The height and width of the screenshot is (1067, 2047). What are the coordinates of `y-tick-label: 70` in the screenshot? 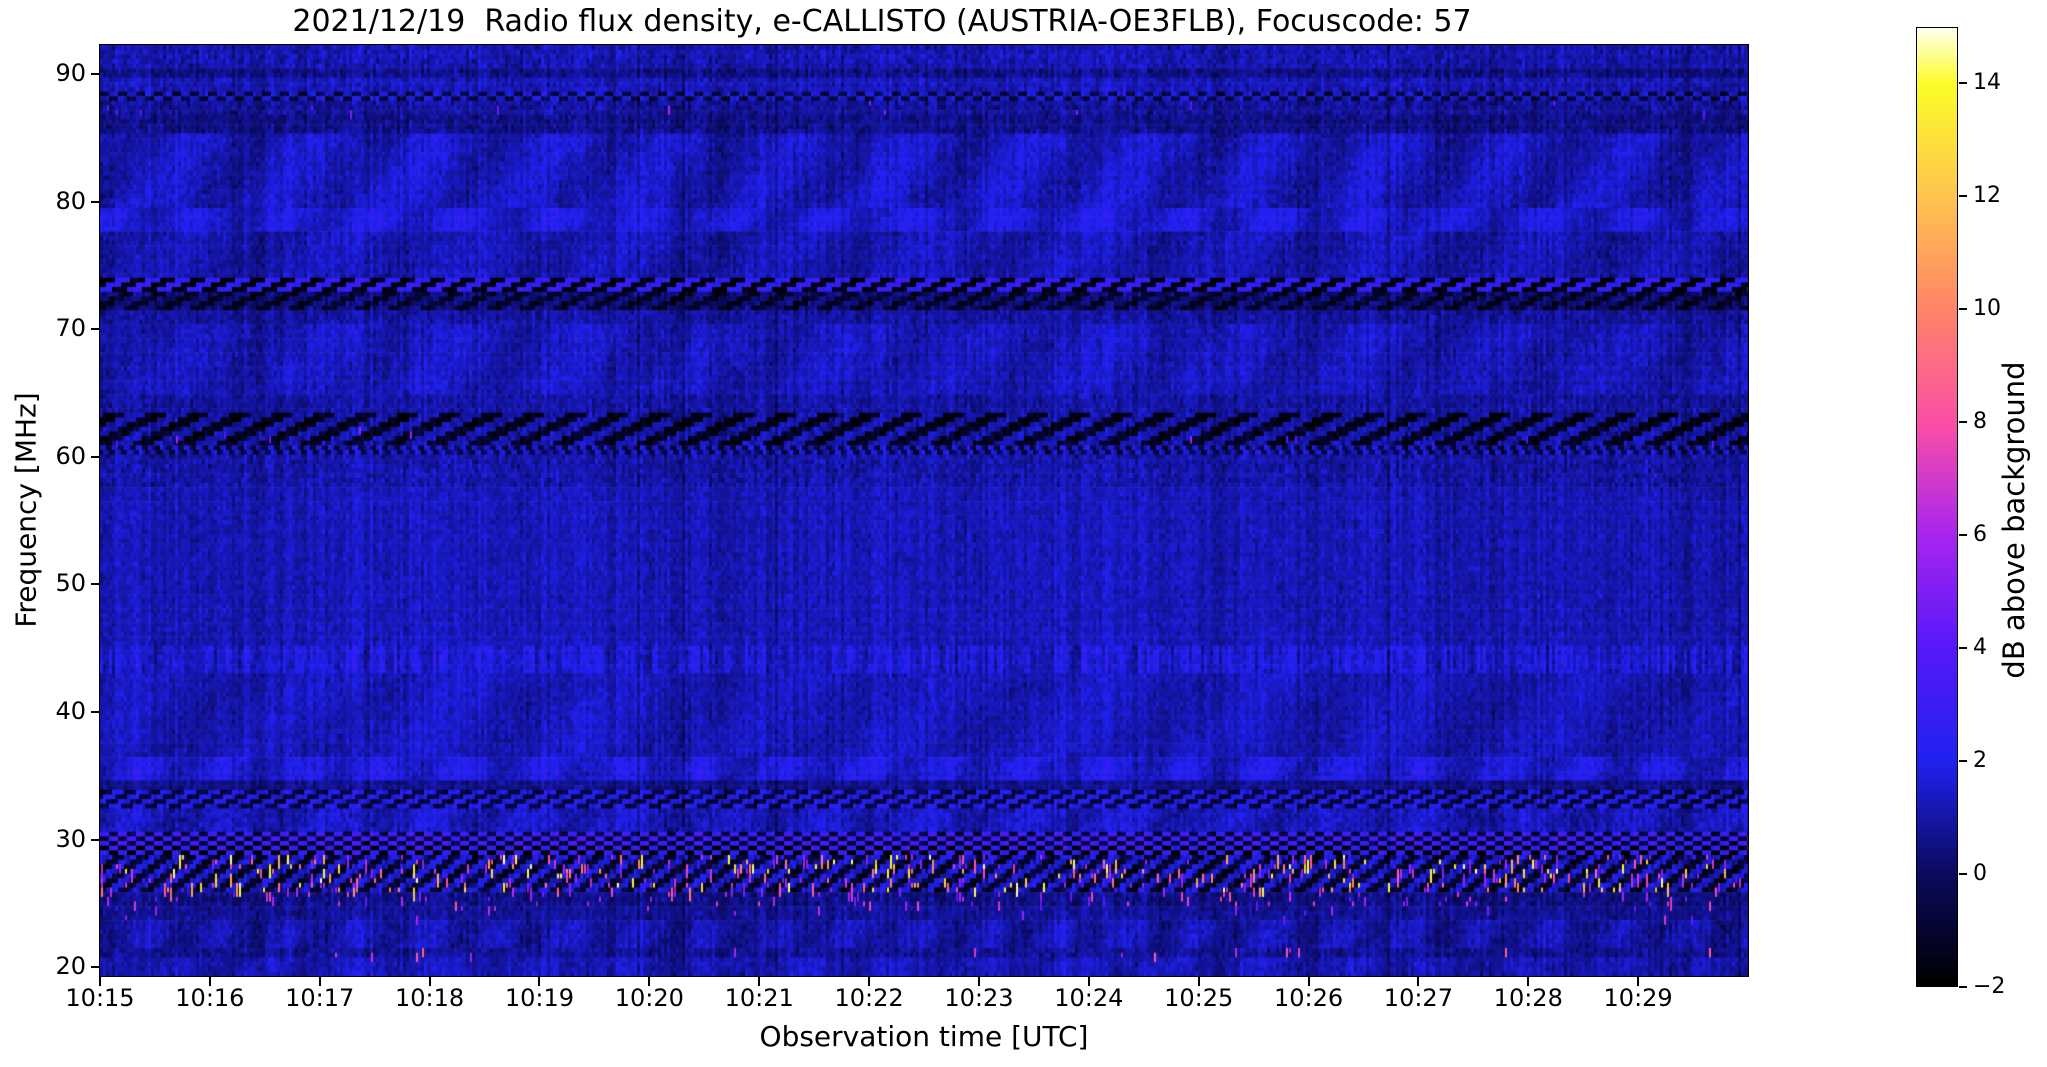 It's located at (70, 328).